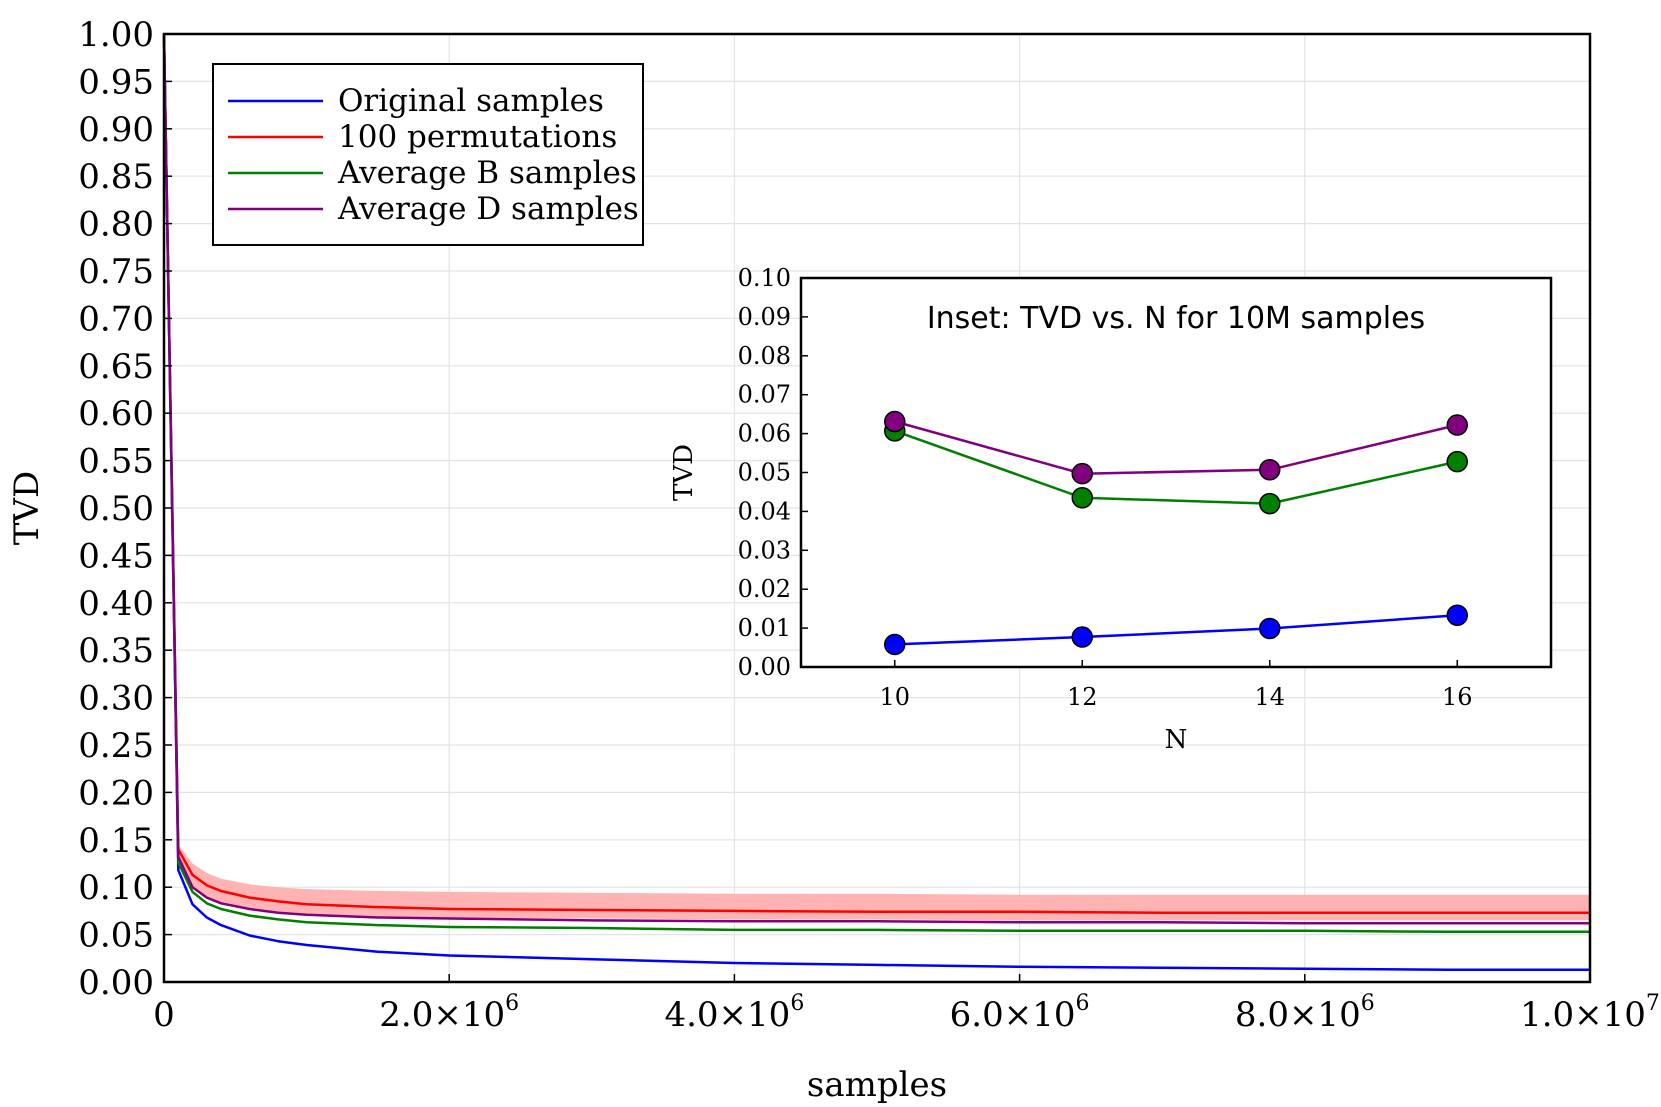 The image size is (1661, 1107). Describe the element at coordinates (1176, 740) in the screenshot. I see `inset-x-axis-title: N` at that location.